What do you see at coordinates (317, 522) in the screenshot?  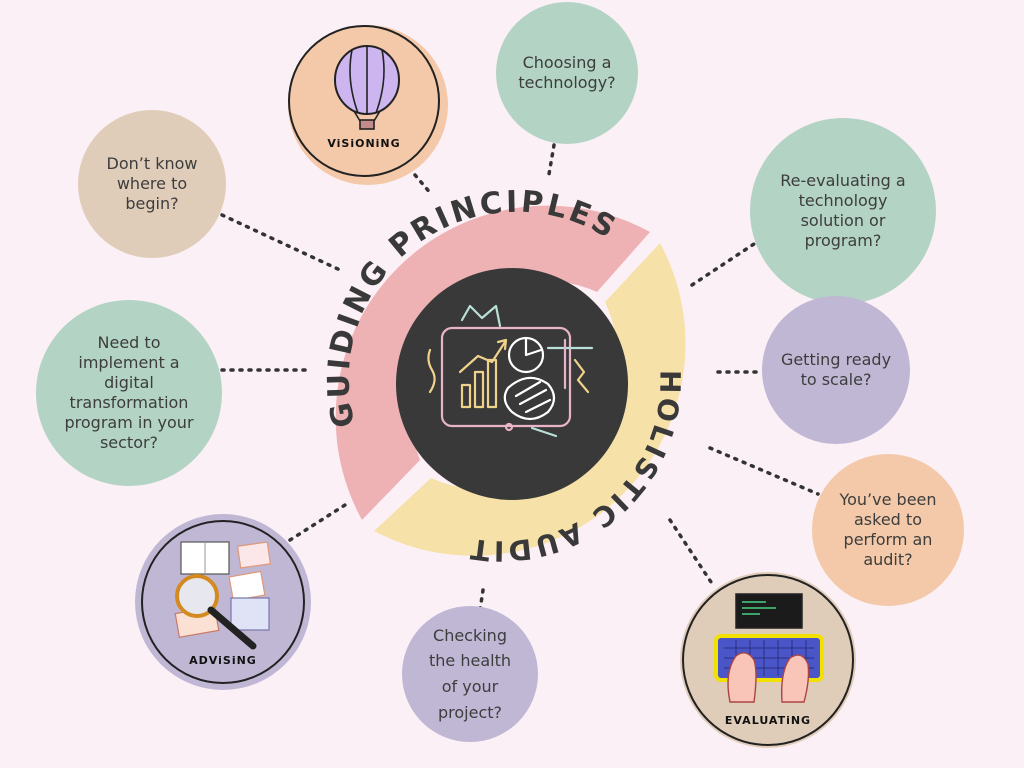 I see `connector-advising` at bounding box center [317, 522].